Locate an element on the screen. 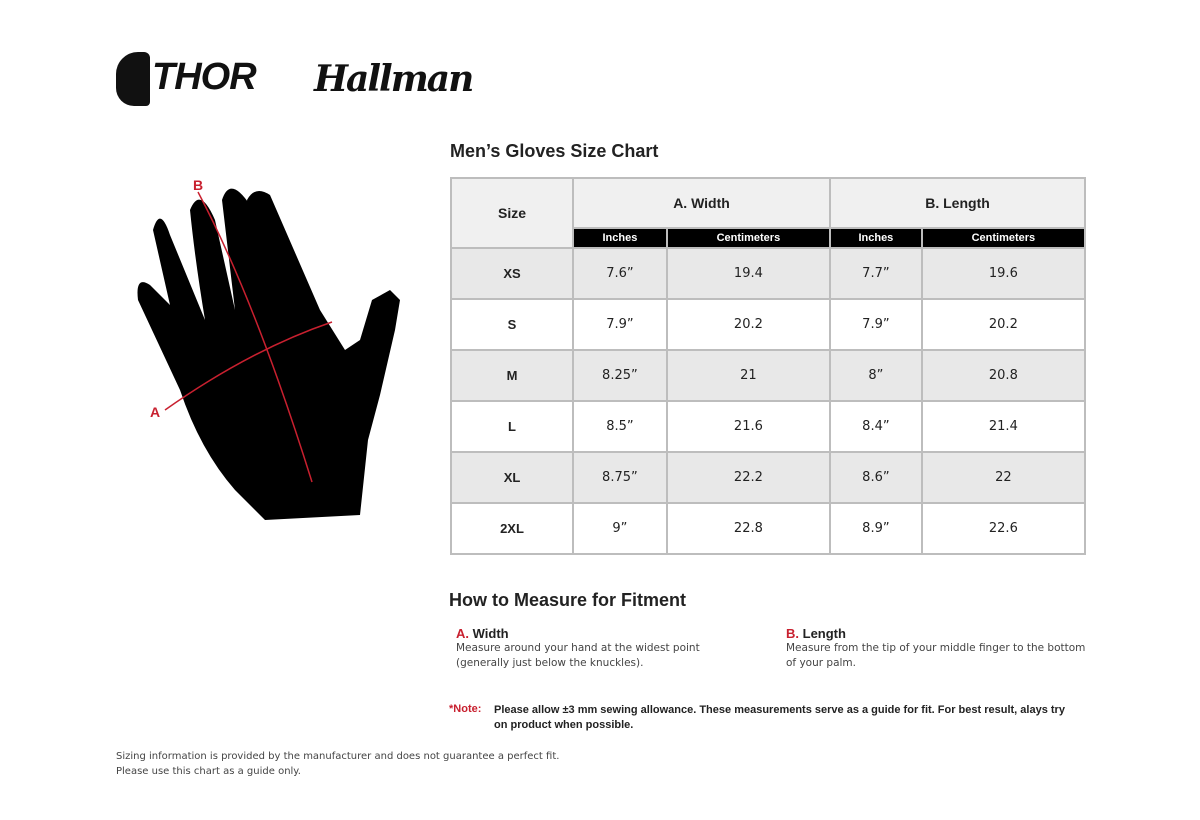 Image resolution: width=1200 pixels, height=820 pixels. thor-logo: THOR is located at coordinates (186, 79).